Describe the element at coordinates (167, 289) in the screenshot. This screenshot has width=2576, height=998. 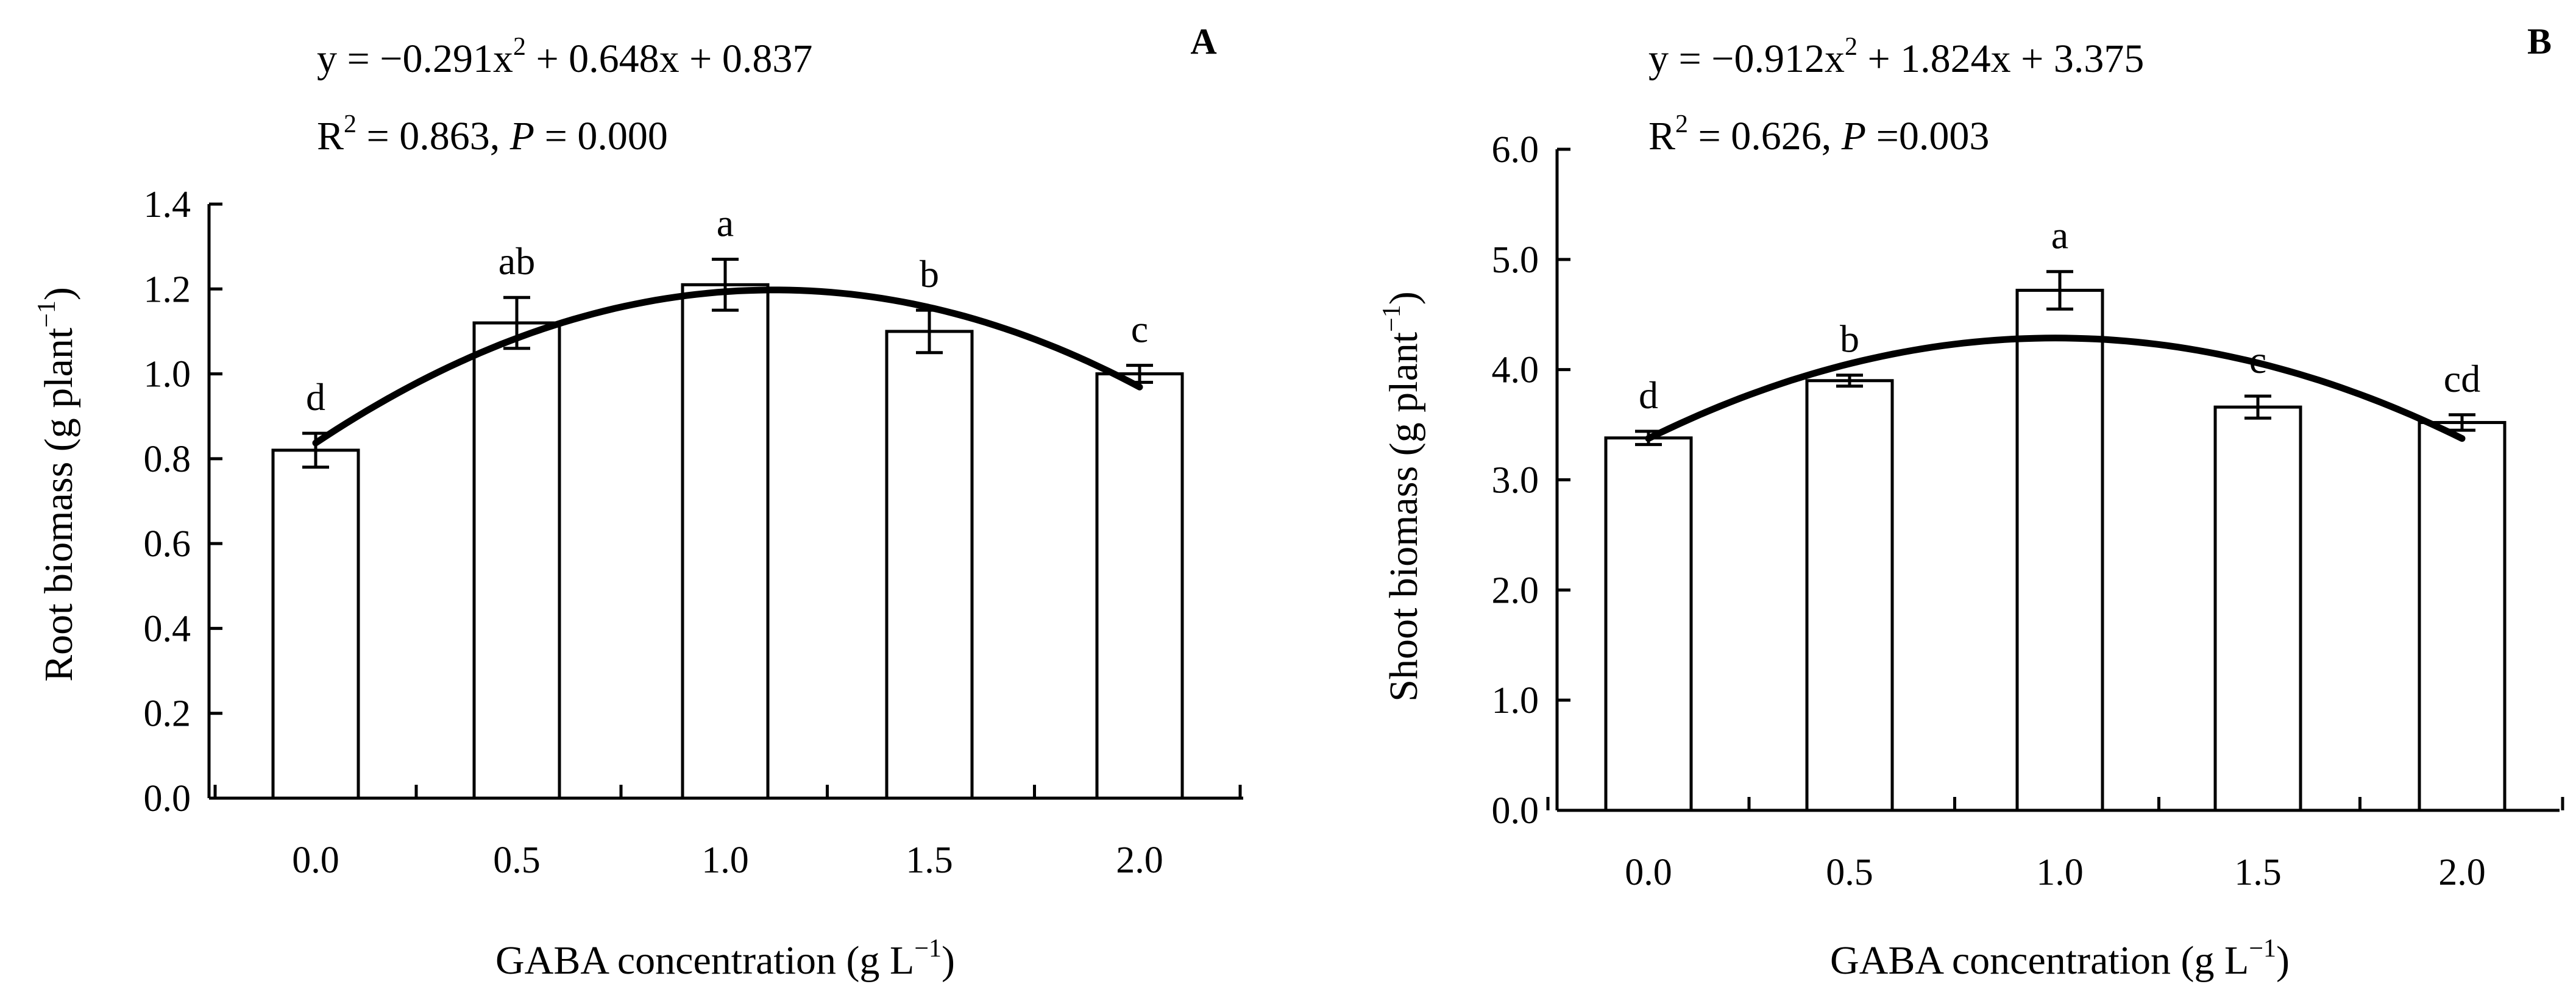
I see `panel-a-y-tick-label: 1.2` at that location.